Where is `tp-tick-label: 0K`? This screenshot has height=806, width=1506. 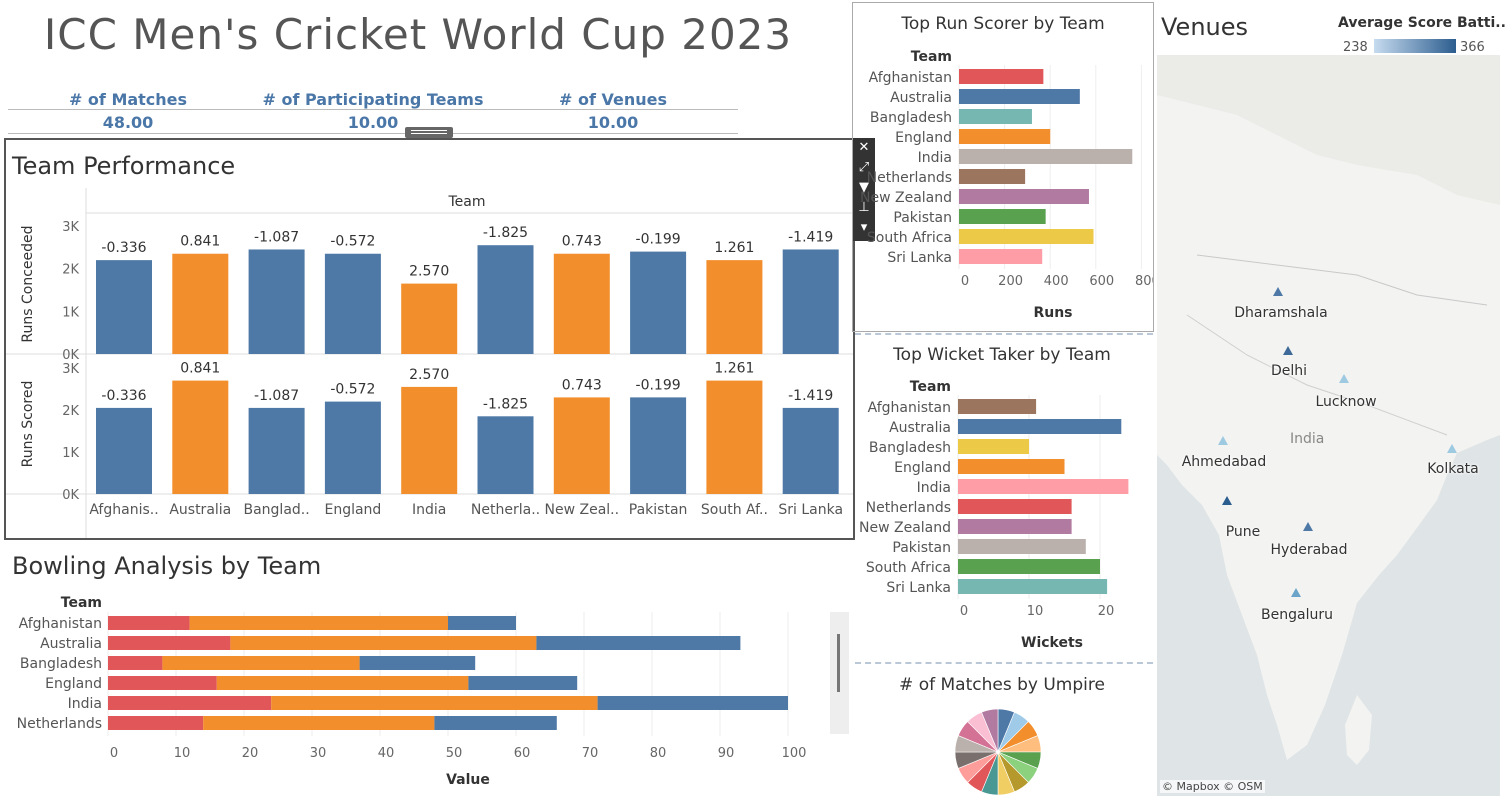 tp-tick-label: 0K is located at coordinates (70, 495).